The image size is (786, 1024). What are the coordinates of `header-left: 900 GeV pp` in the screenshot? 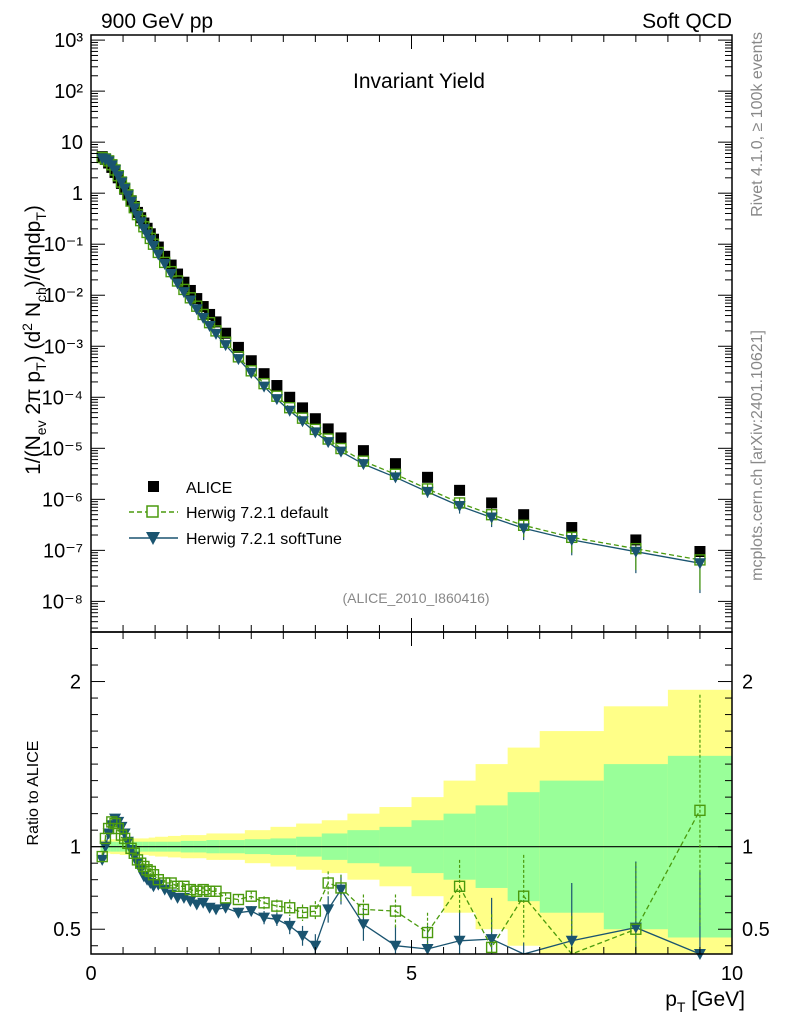 It's located at (157, 21).